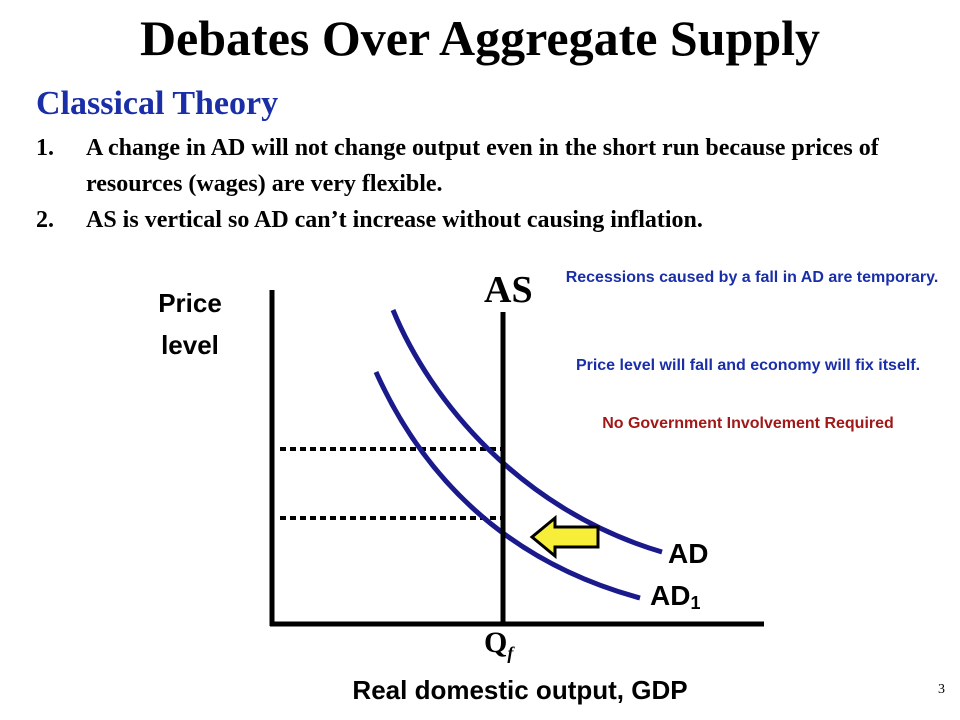  Describe the element at coordinates (45, 220) in the screenshot. I see `point-number: 2.` at that location.